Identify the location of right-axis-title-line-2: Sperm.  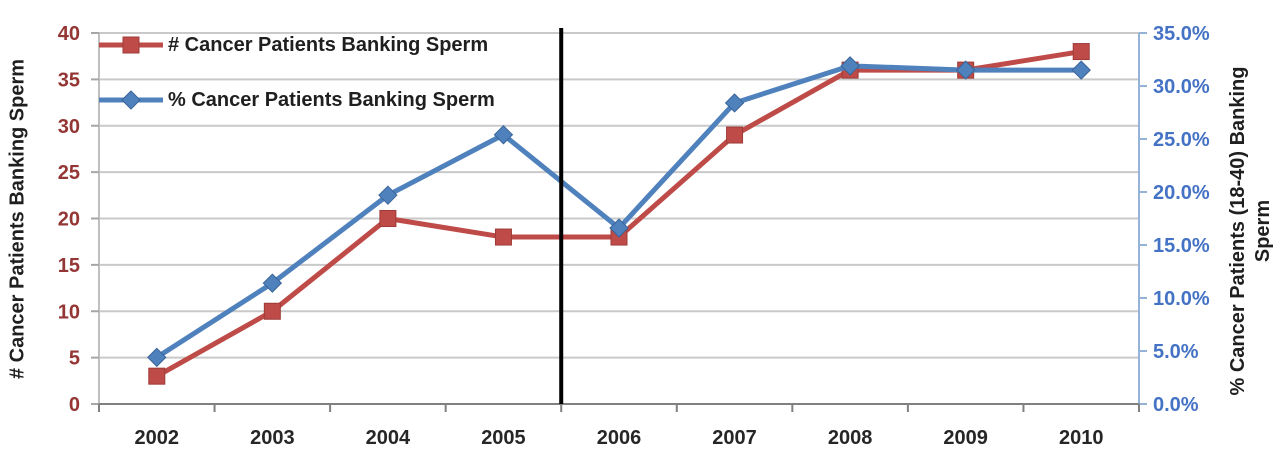
(1263, 231).